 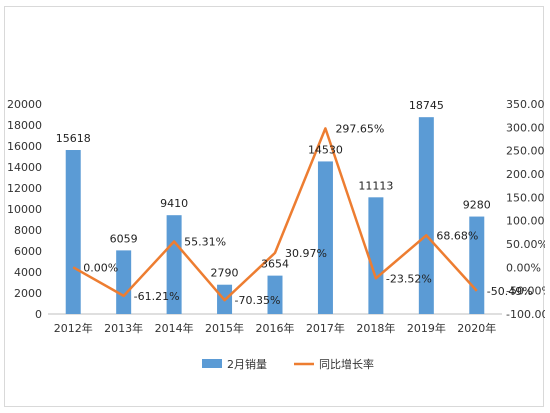 I want to click on legend: 2月销量 同比增长率, so click(x=288, y=364).